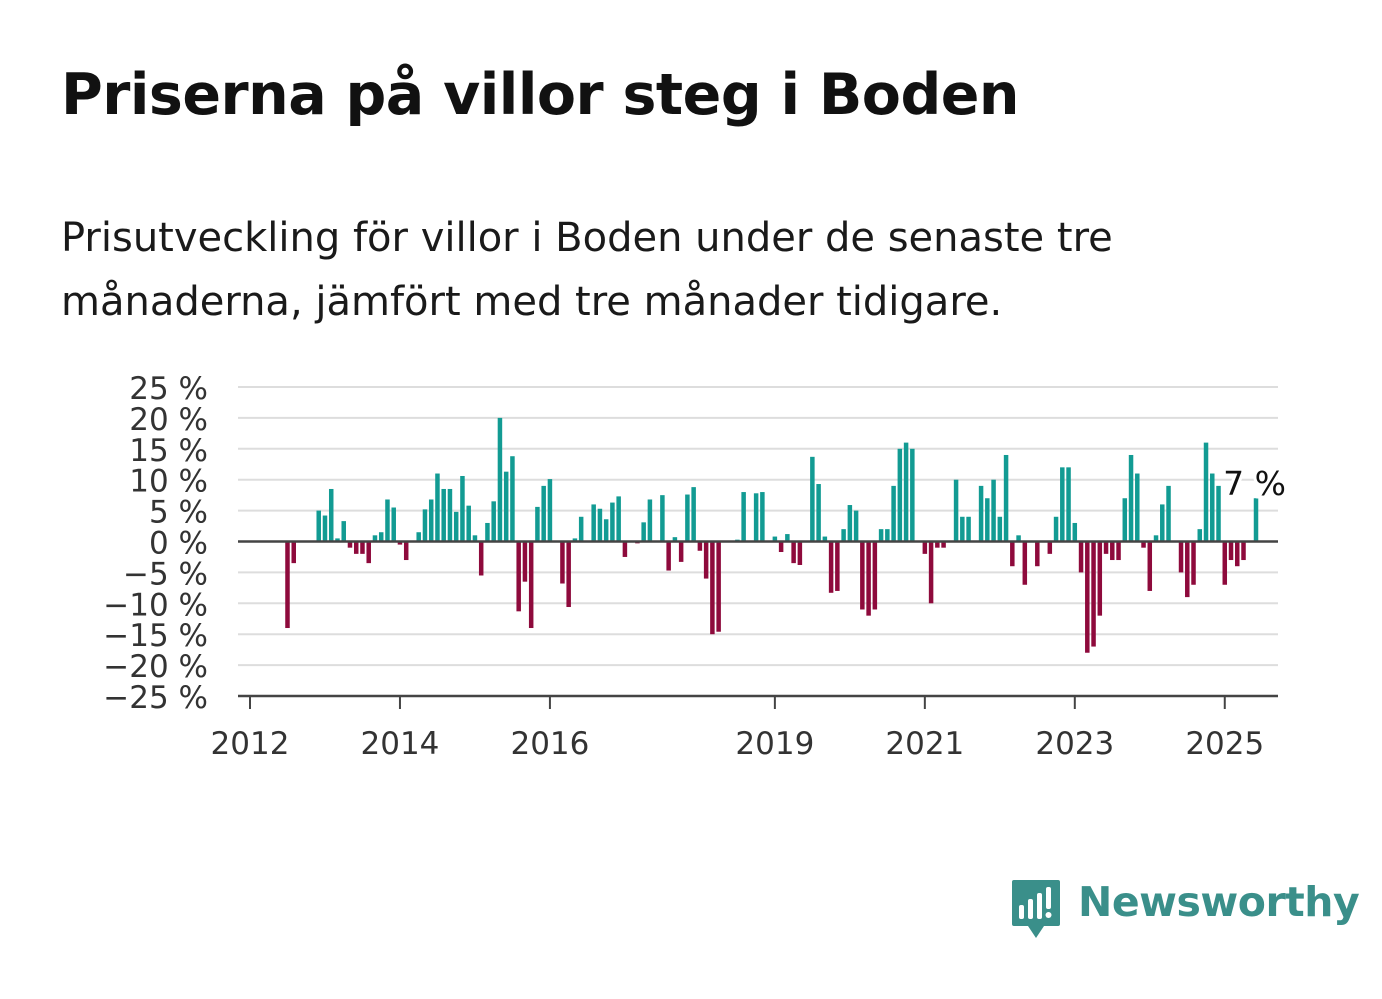 The width and height of the screenshot is (1382, 999). What do you see at coordinates (924, 744) in the screenshot?
I see `x-tick-label: 2021` at bounding box center [924, 744].